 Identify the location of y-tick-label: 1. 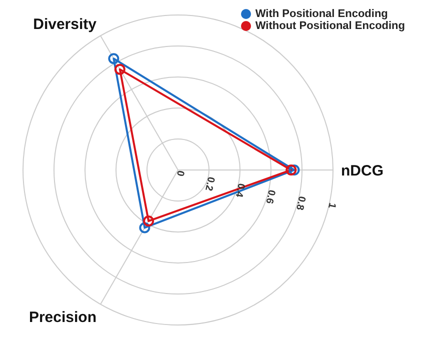
(331, 206).